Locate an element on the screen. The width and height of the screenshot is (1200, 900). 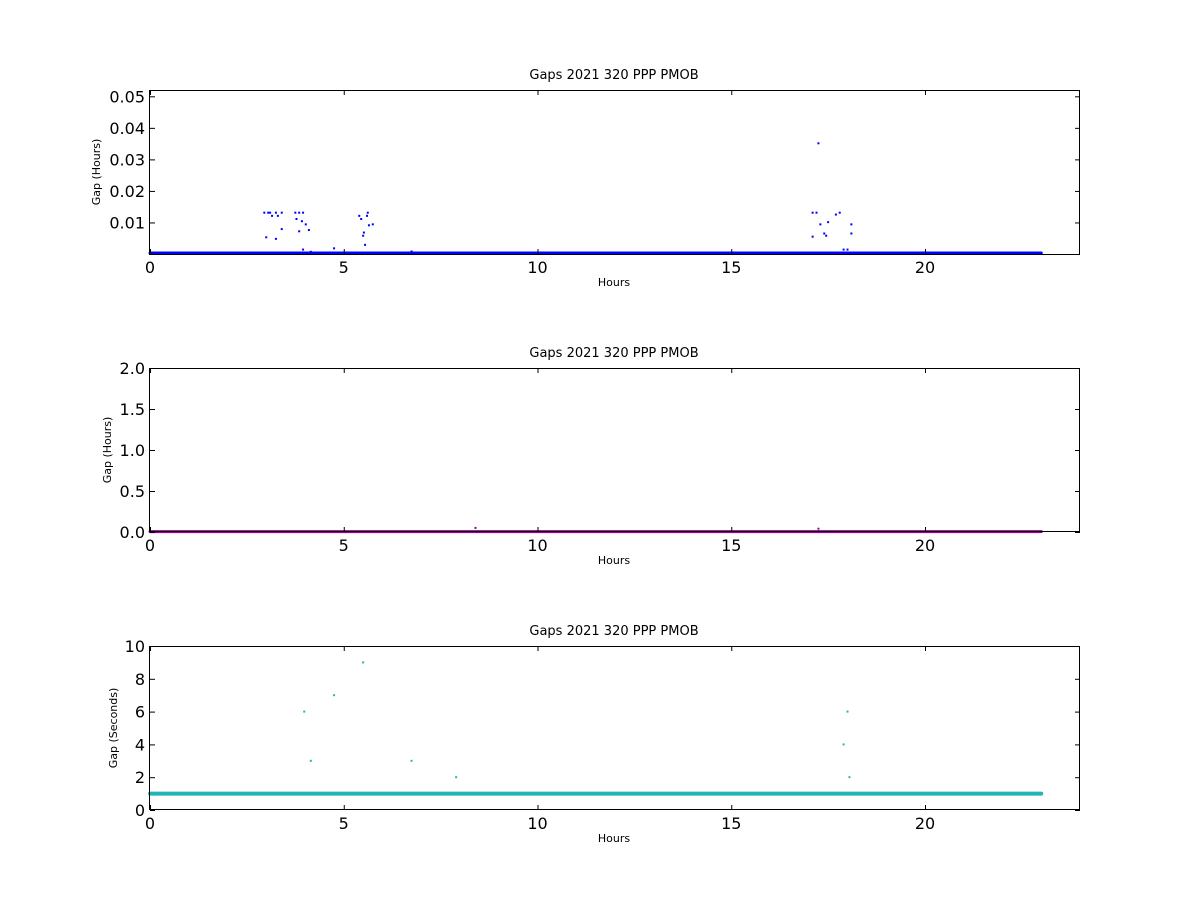
y-tick-label: 0.03 is located at coordinates (127, 159).